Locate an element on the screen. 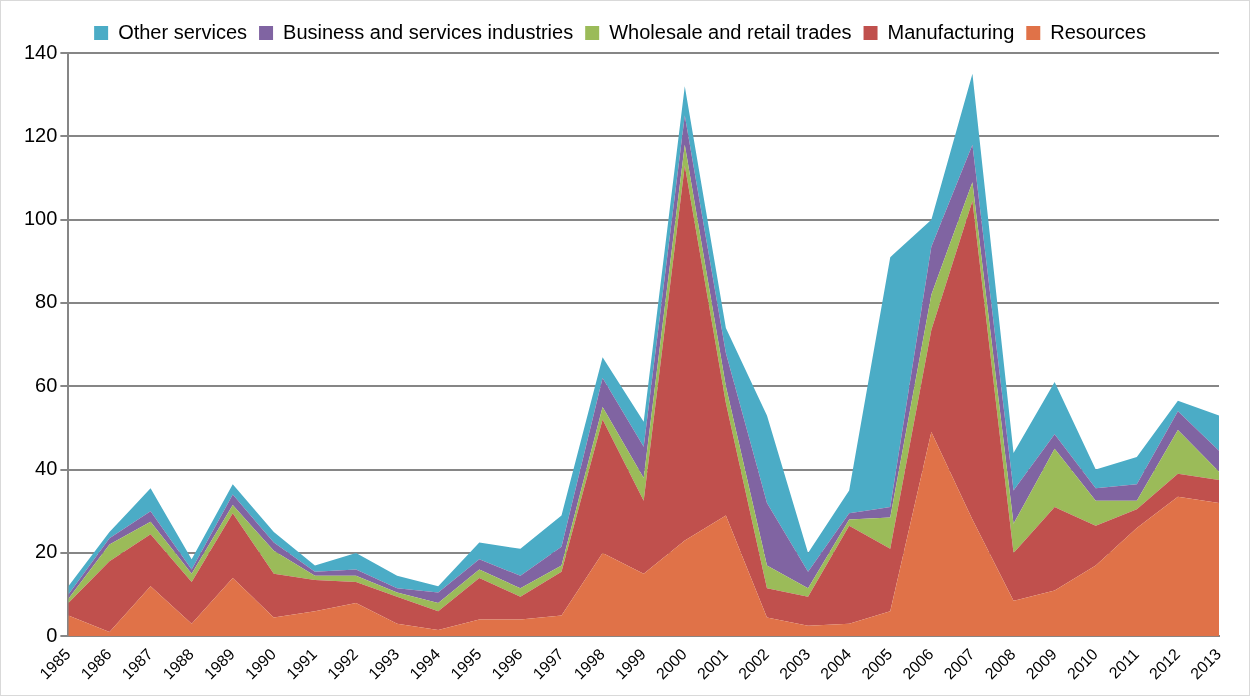  y-tick-label: 0 is located at coordinates (52, 634).